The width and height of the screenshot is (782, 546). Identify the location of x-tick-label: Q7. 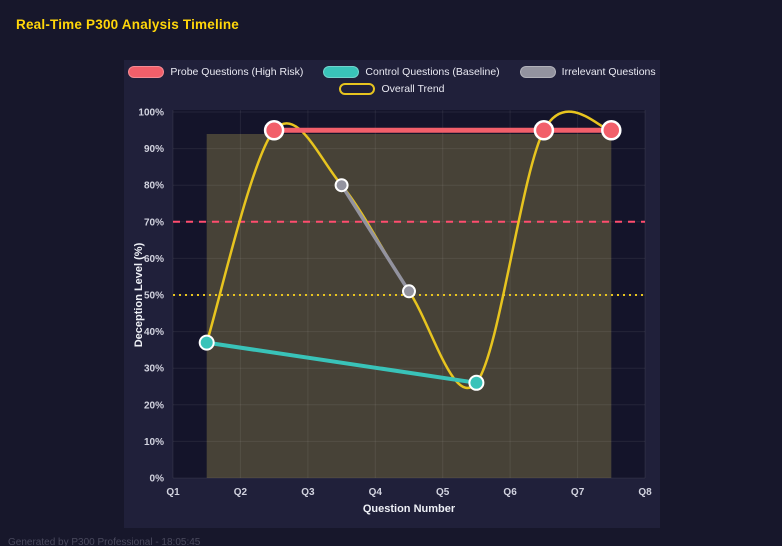
(578, 492).